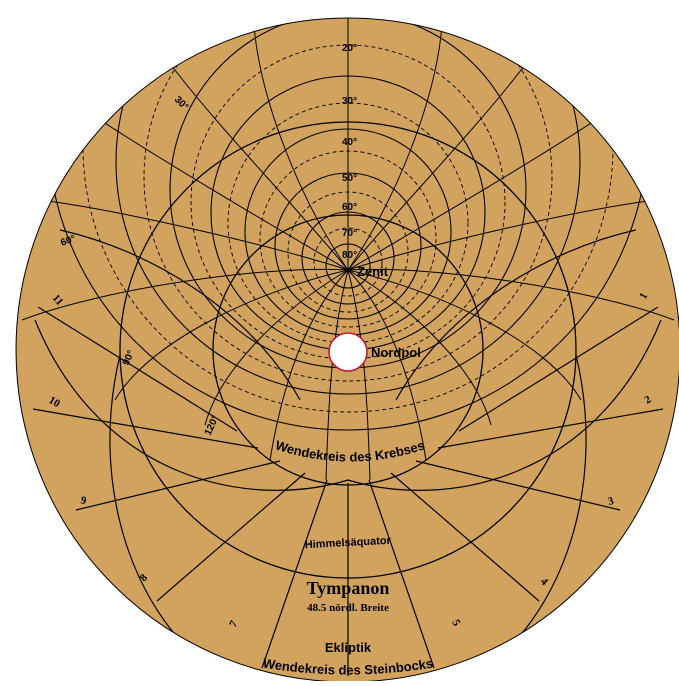 The height and width of the screenshot is (686, 679). What do you see at coordinates (648, 399) in the screenshot?
I see `hour-label-2: 2` at bounding box center [648, 399].